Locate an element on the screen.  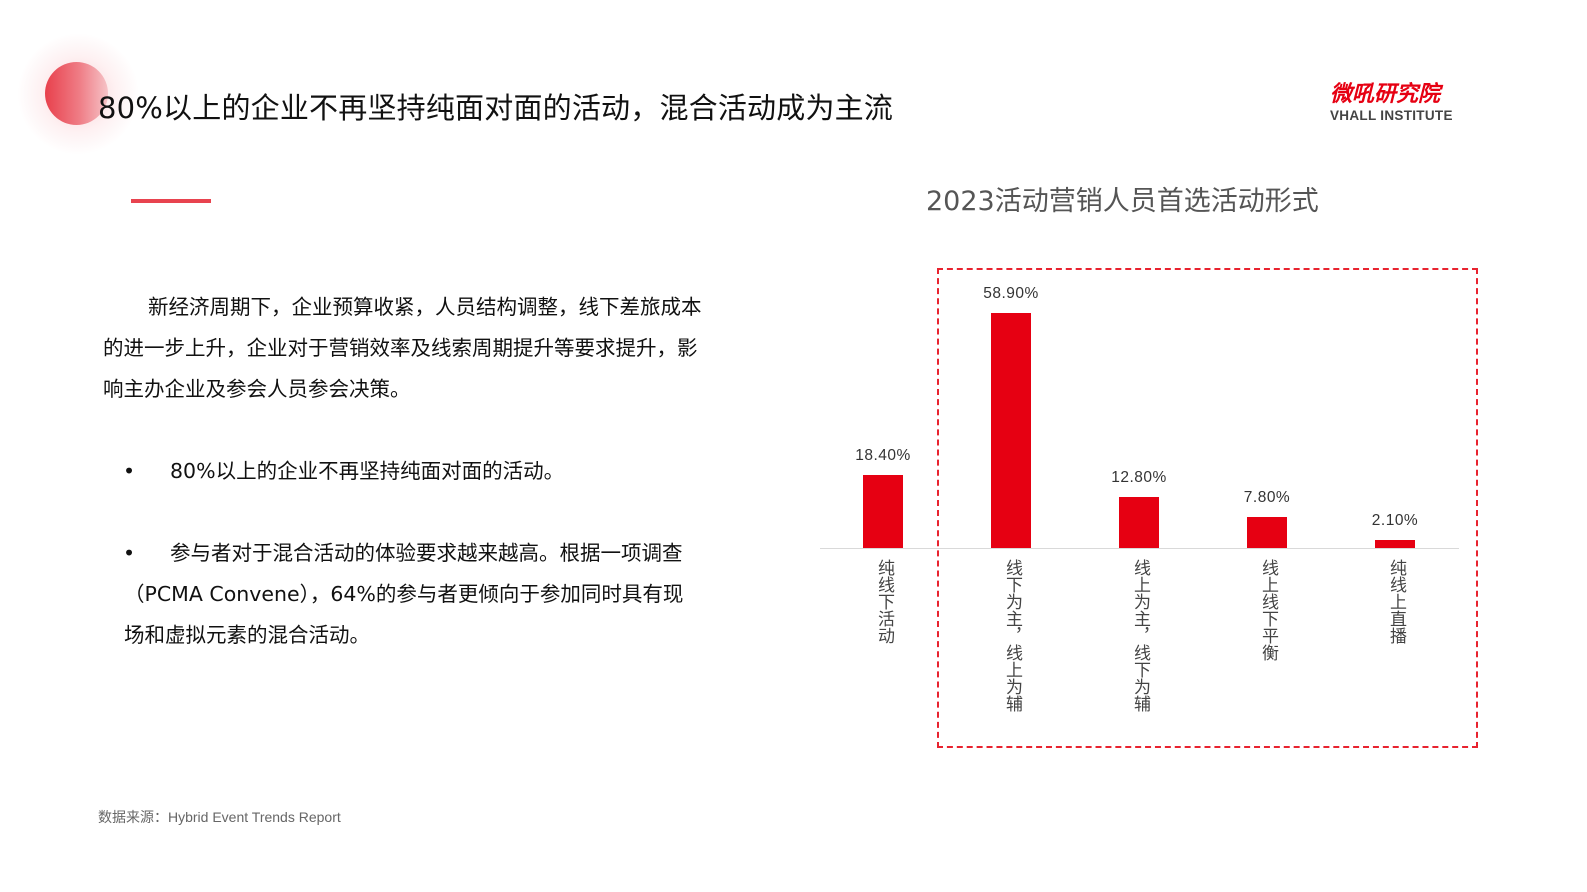
logo-english: VHALL INSTITUTE is located at coordinates (1391, 115).